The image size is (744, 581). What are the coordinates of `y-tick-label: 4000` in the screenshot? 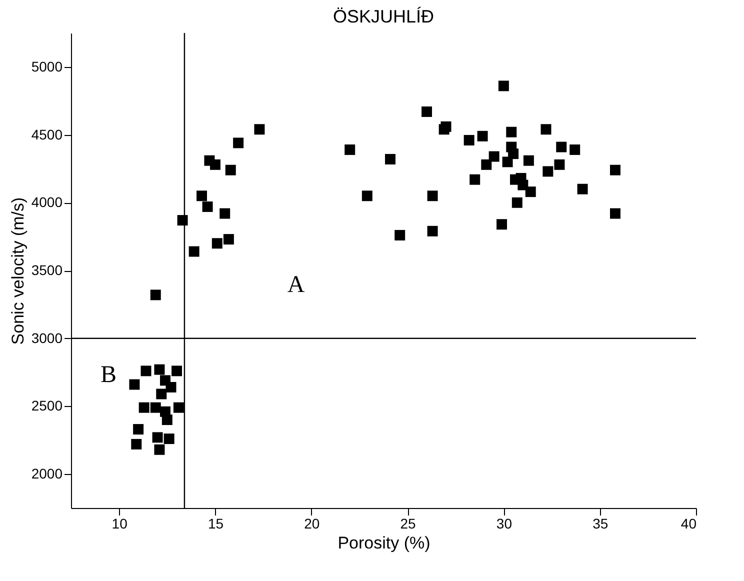 It's located at (47, 202).